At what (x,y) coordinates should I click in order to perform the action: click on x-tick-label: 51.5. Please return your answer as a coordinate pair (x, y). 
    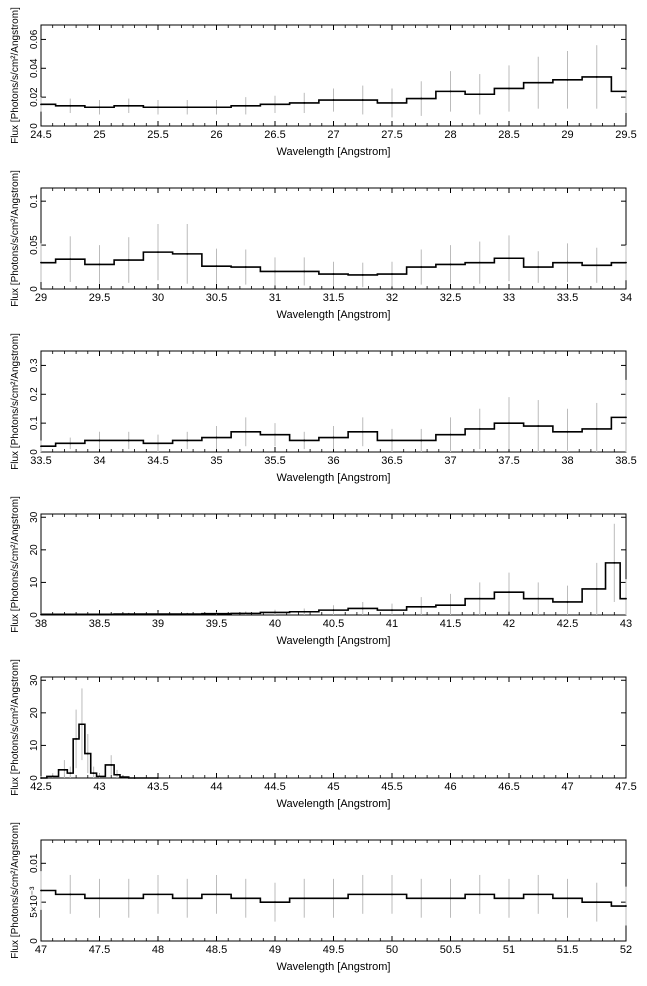
    Looking at the image, I should click on (567, 950).